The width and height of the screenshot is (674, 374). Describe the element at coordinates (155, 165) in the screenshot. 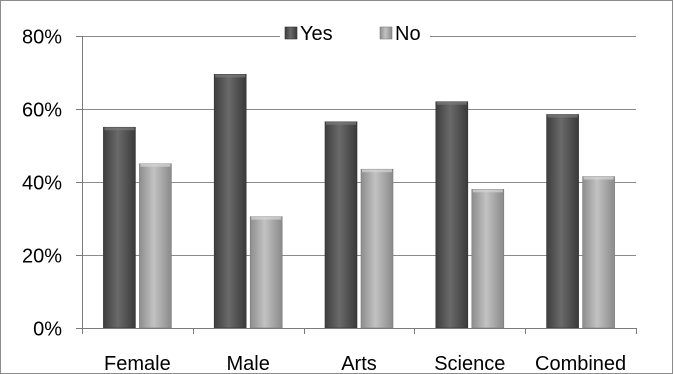

I see `bar-no-female-top-bevel` at that location.